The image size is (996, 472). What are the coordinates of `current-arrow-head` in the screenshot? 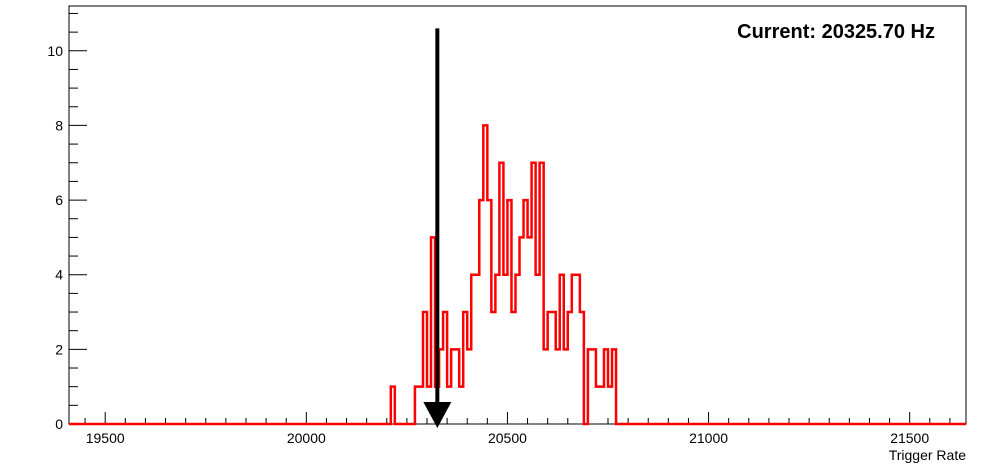 It's located at (437, 415).